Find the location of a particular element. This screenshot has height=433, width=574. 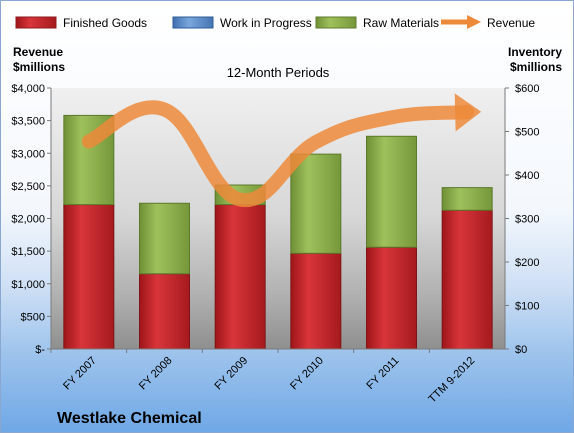

right-tick-label: $0 is located at coordinates (521, 350).